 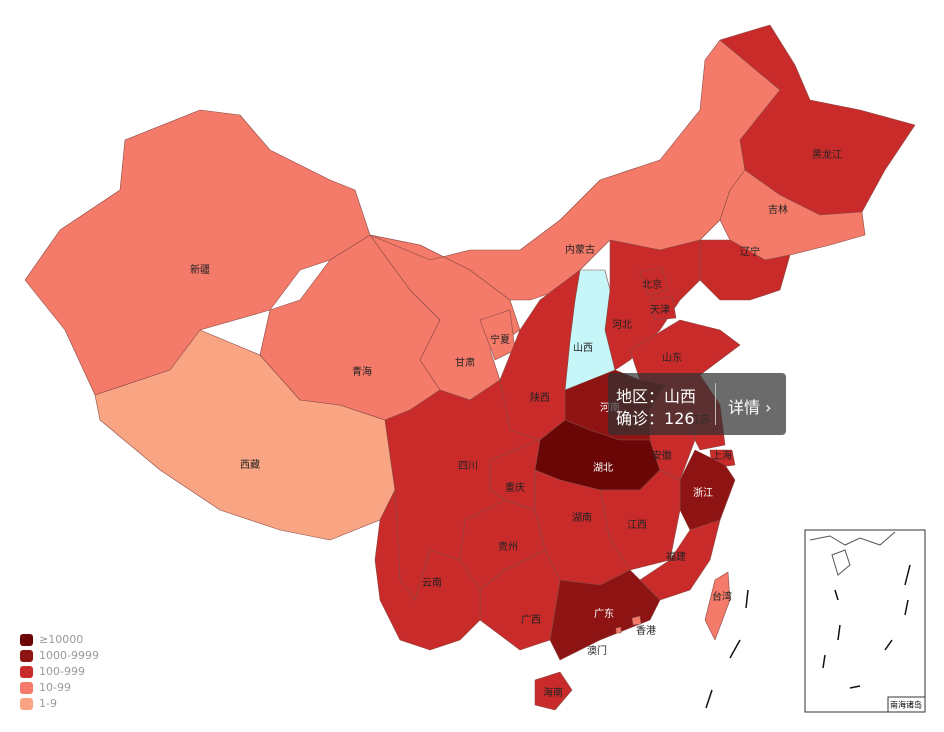 What do you see at coordinates (680, 396) in the screenshot?
I see `tooltip-region-name: 山西` at bounding box center [680, 396].